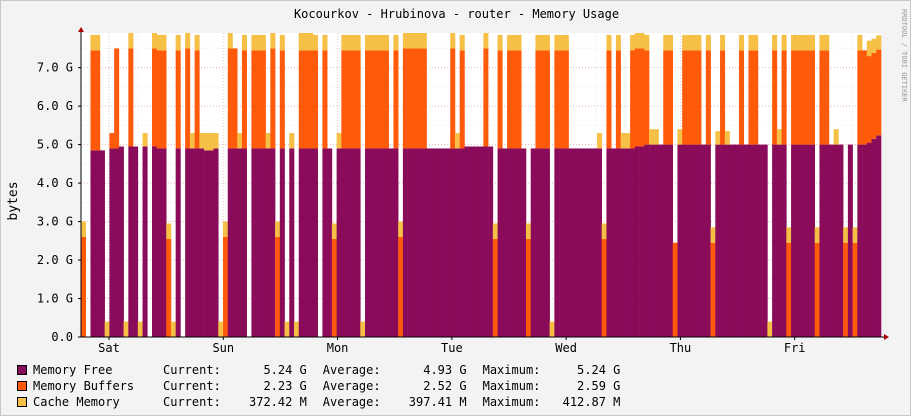  I want to click on legend-label: Cache Memory, so click(76, 402).